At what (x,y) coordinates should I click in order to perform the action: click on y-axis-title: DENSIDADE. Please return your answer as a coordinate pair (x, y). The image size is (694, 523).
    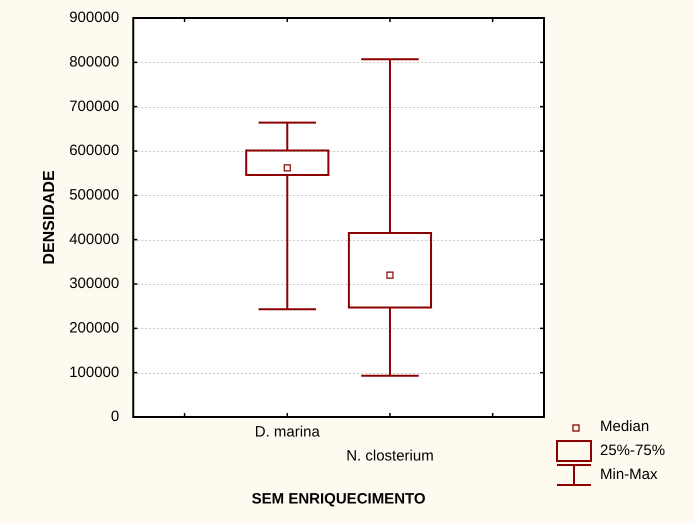
    Looking at the image, I should click on (49, 217).